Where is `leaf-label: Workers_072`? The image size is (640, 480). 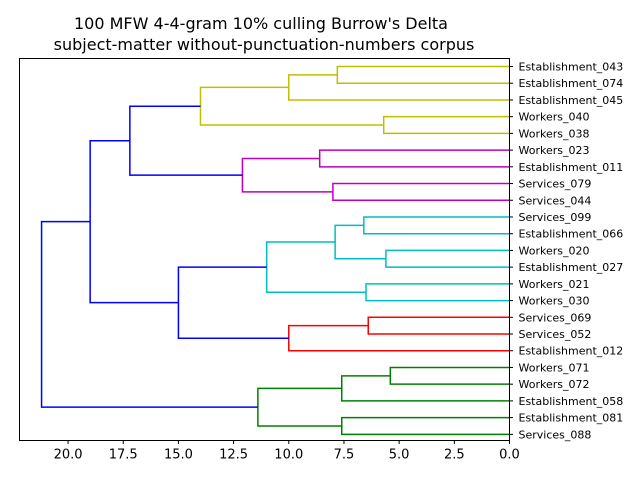
leaf-label: Workers_072 is located at coordinates (554, 384).